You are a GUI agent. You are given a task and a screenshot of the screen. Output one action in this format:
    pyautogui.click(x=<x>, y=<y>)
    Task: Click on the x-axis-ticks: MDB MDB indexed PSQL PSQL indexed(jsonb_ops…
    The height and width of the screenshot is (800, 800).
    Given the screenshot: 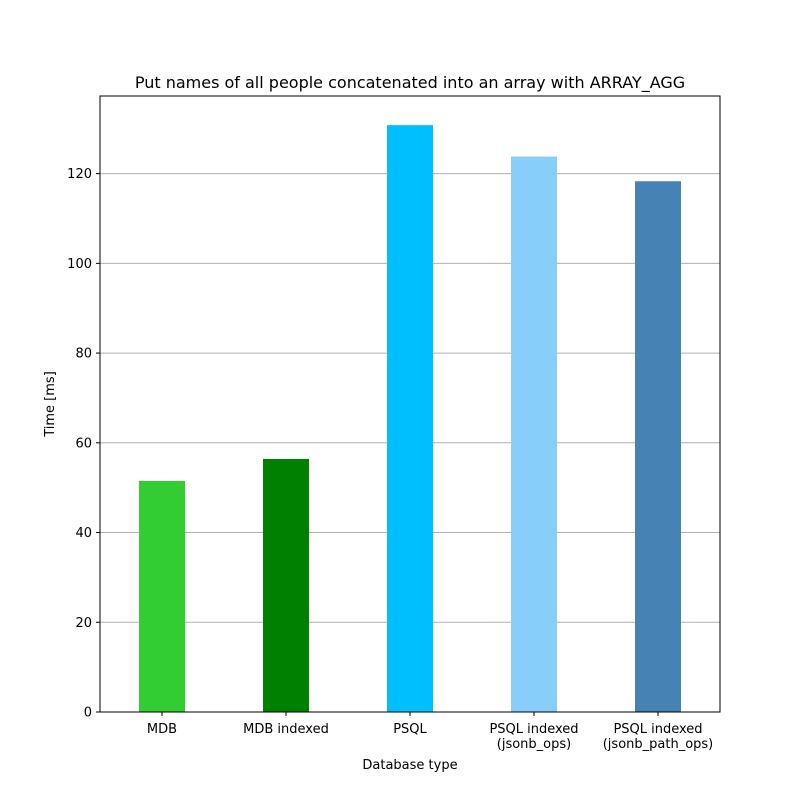 What is the action you would take?
    pyautogui.click(x=430, y=732)
    